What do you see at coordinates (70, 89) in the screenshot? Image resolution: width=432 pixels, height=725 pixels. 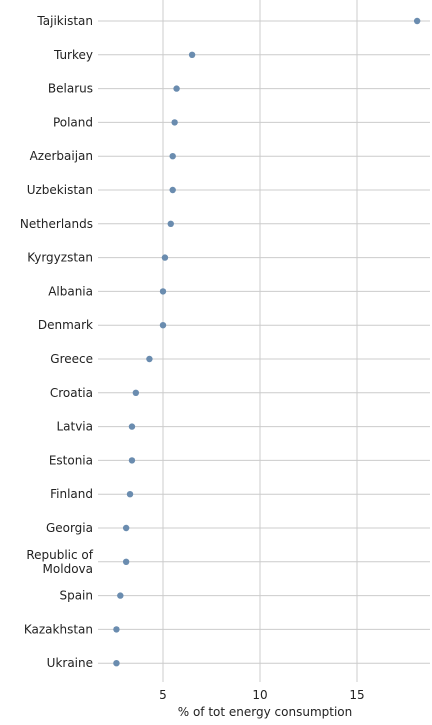 I see `category-label: Belarus` at bounding box center [70, 89].